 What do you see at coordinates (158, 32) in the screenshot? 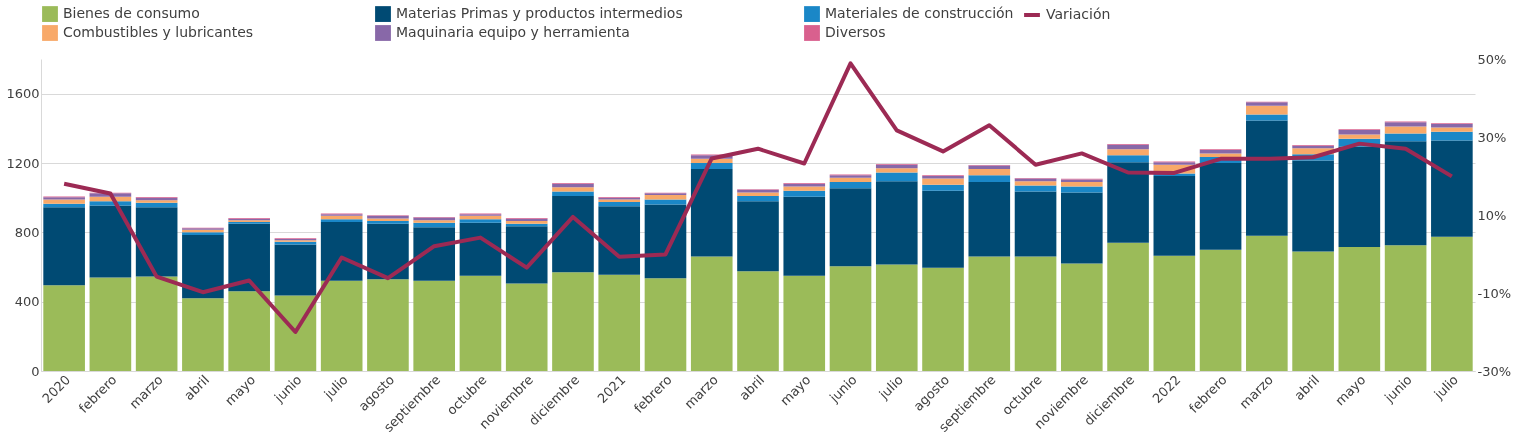
I see `legend-label: Combustibles y lubricantes` at bounding box center [158, 32].